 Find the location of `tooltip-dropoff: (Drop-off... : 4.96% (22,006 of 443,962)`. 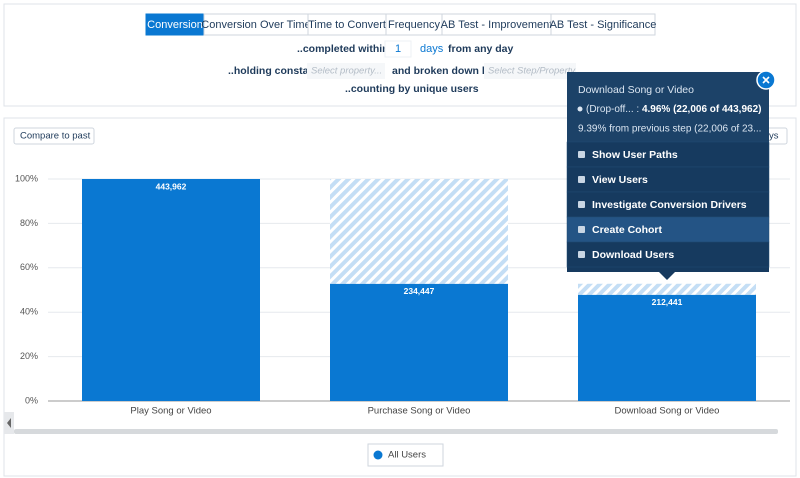

tooltip-dropoff: (Drop-off... : 4.96% (22,006 of 443,962) is located at coordinates (673, 109).